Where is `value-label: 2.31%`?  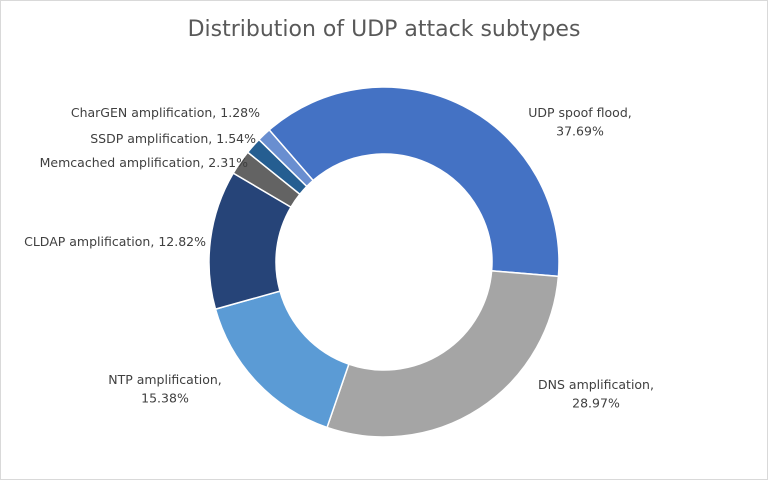
value-label: 2.31% is located at coordinates (228, 162).